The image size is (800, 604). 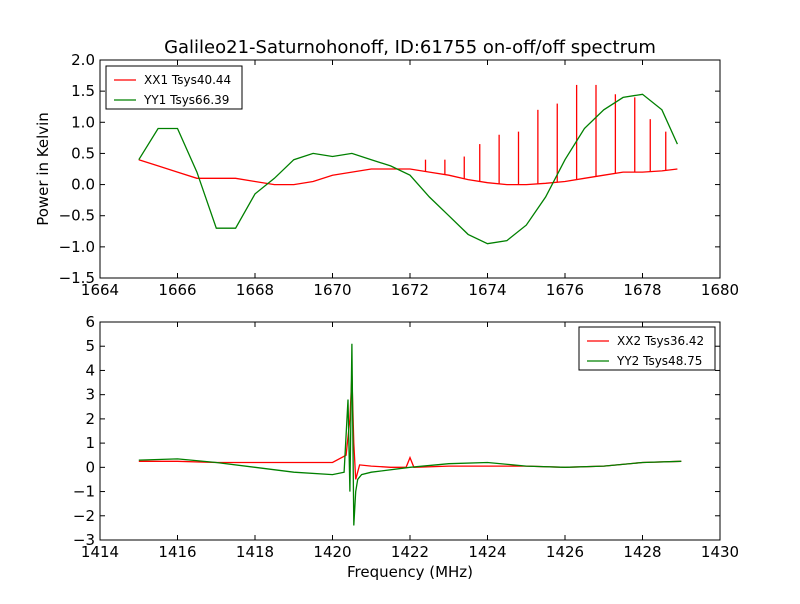 I want to click on y-tick-label: 6, so click(x=90, y=322).